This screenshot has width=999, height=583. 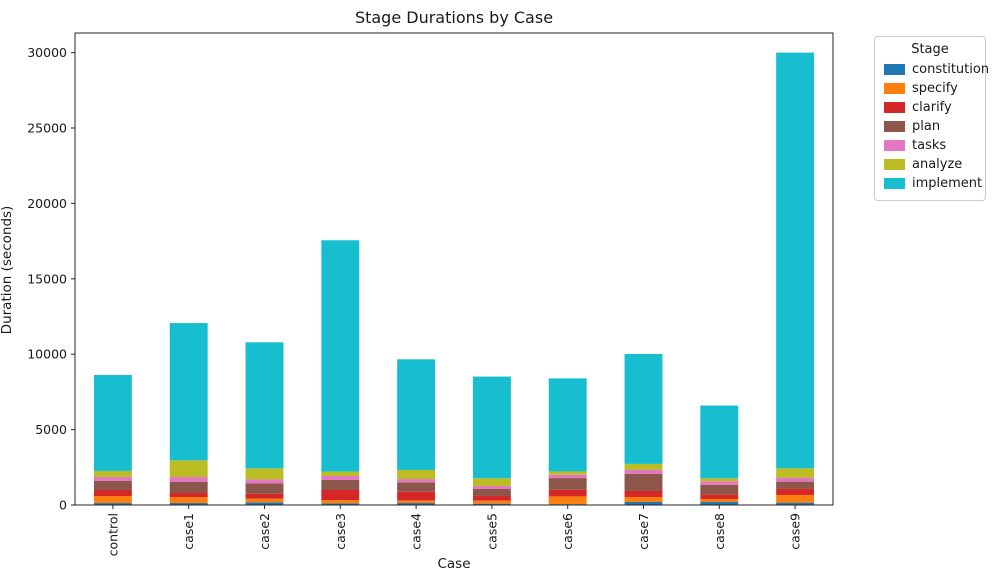 I want to click on x-tick-label: case3, so click(x=340, y=531).